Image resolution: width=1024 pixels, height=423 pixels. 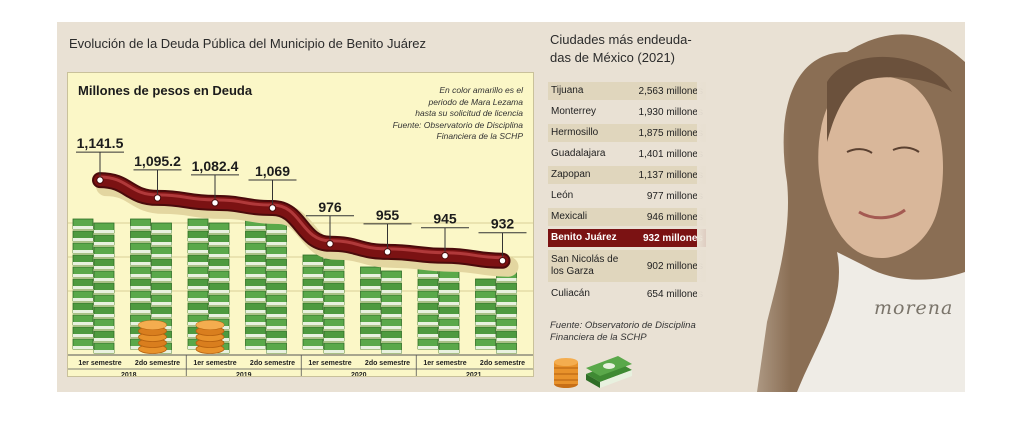 What do you see at coordinates (157, 363) in the screenshot?
I see `x-tick-label: 2do semestre` at bounding box center [157, 363].